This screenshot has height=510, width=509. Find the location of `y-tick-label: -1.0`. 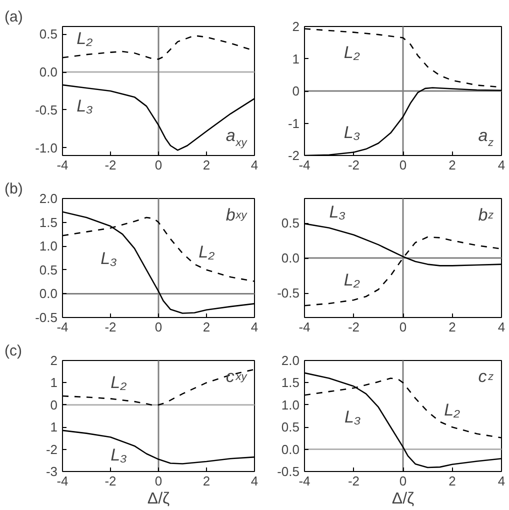

y-tick-label: -1.0 is located at coordinates (46, 148).